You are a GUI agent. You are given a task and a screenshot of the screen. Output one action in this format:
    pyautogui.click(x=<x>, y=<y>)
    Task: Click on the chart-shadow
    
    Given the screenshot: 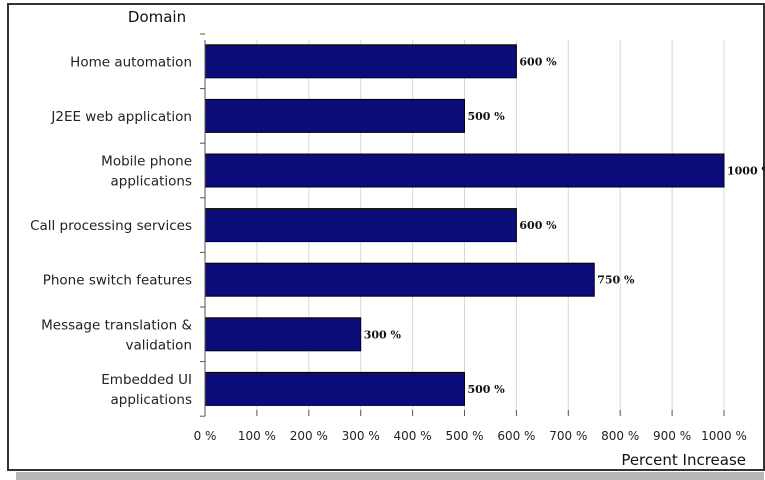 What is the action you would take?
    pyautogui.click(x=390, y=476)
    